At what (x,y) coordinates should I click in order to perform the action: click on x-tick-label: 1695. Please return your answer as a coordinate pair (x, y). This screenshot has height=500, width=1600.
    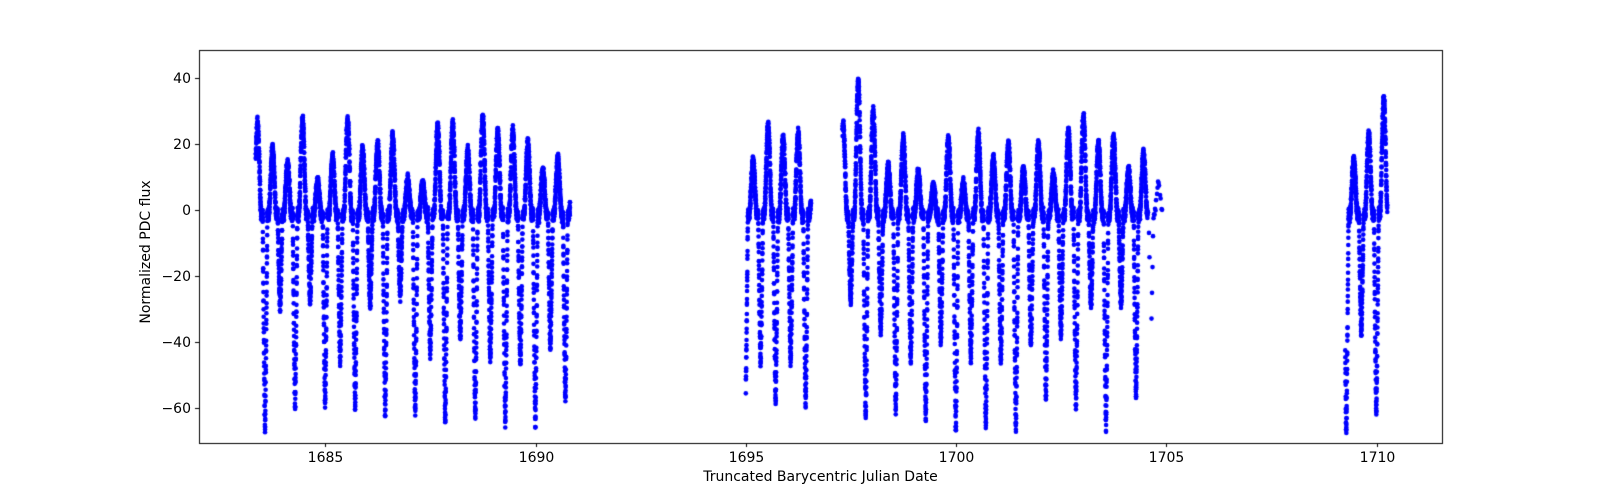
    Looking at the image, I should click on (746, 458).